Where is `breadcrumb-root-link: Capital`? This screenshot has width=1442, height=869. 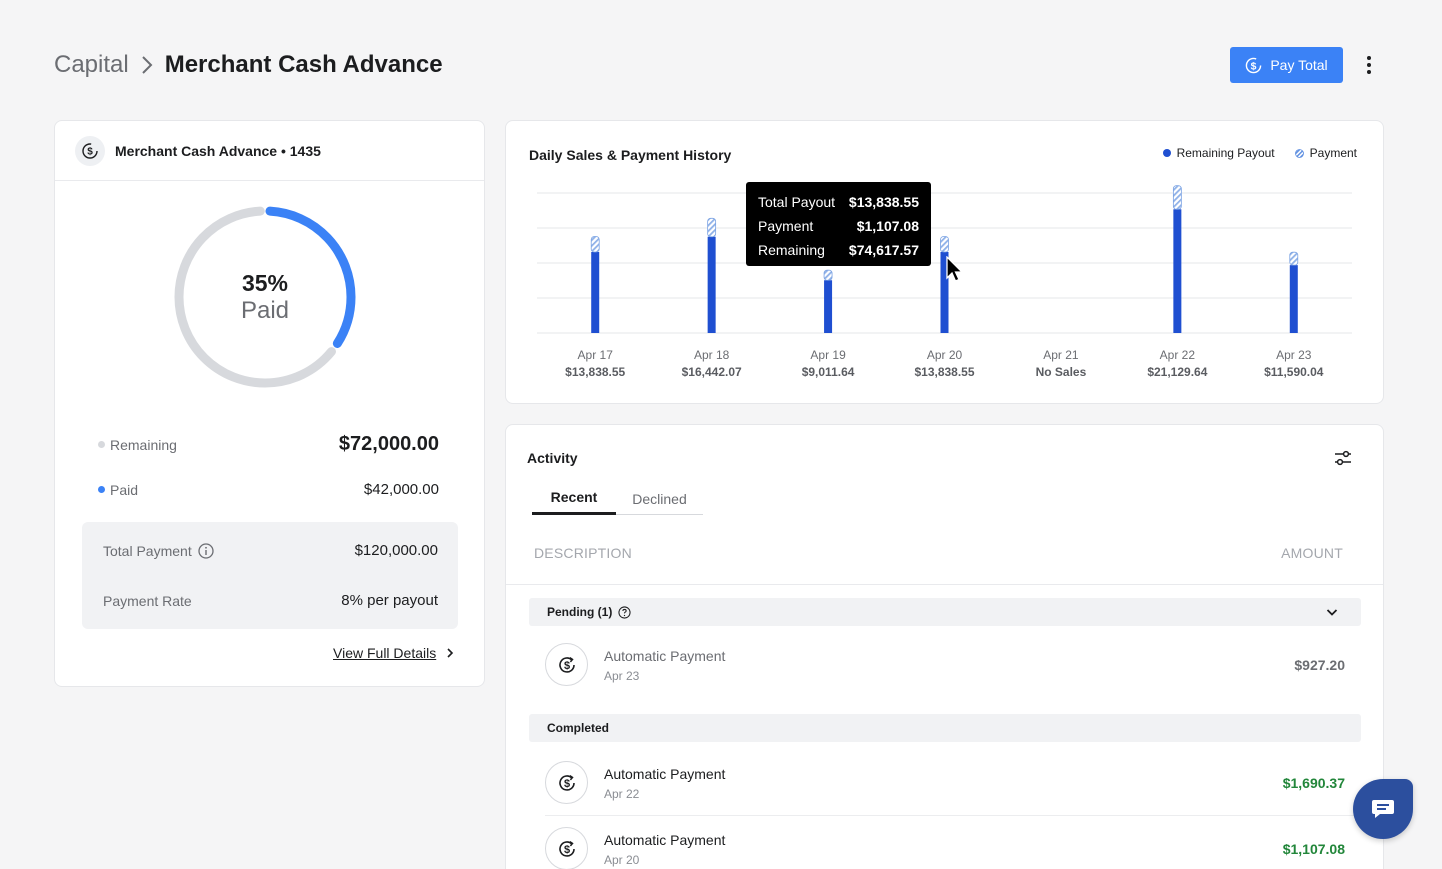 breadcrumb-root-link: Capital is located at coordinates (91, 64).